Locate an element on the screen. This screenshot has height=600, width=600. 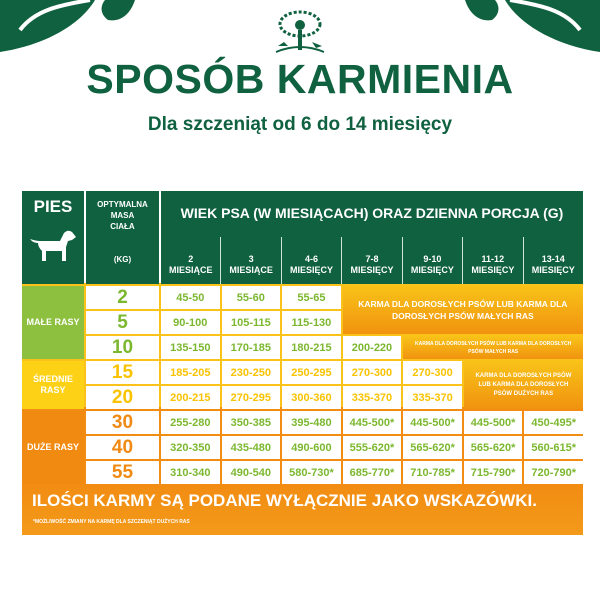
portion-value: 435-480 is located at coordinates (251, 447).